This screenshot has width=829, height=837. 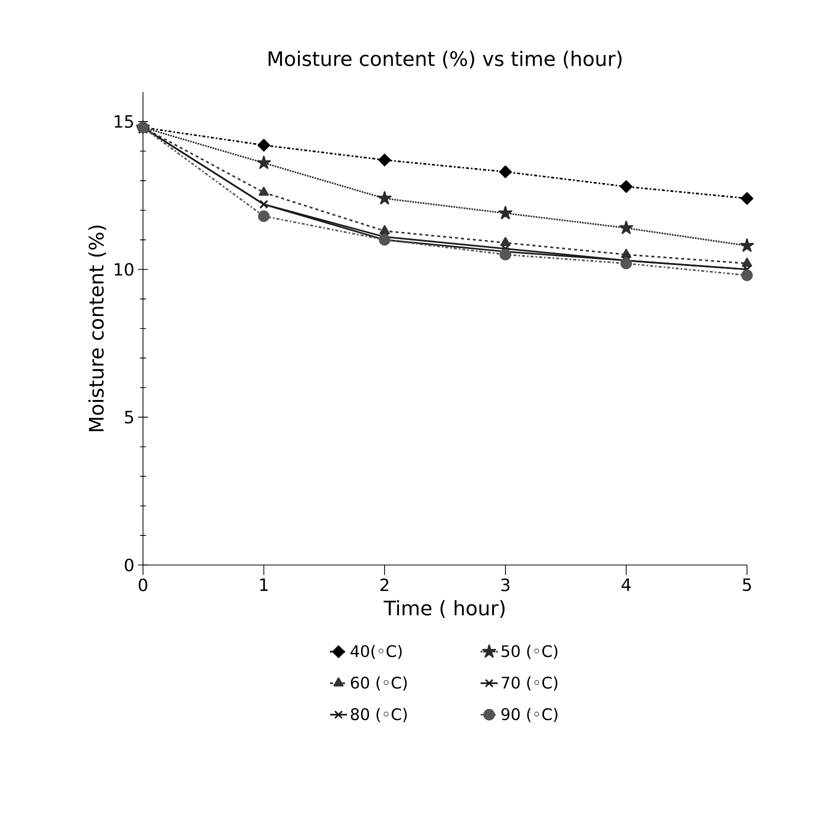 I want to click on x-tick-label: 3, so click(x=505, y=585).